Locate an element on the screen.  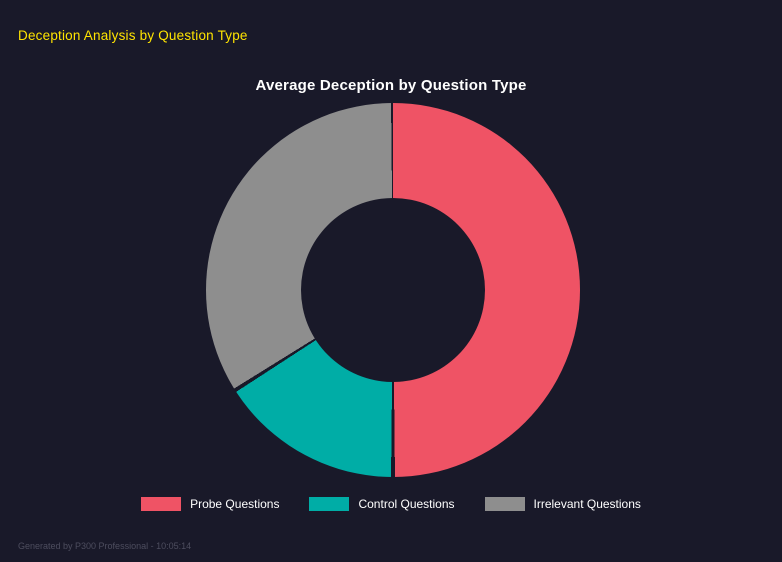
legend-item-probe: Probe Questions is located at coordinates (210, 504).